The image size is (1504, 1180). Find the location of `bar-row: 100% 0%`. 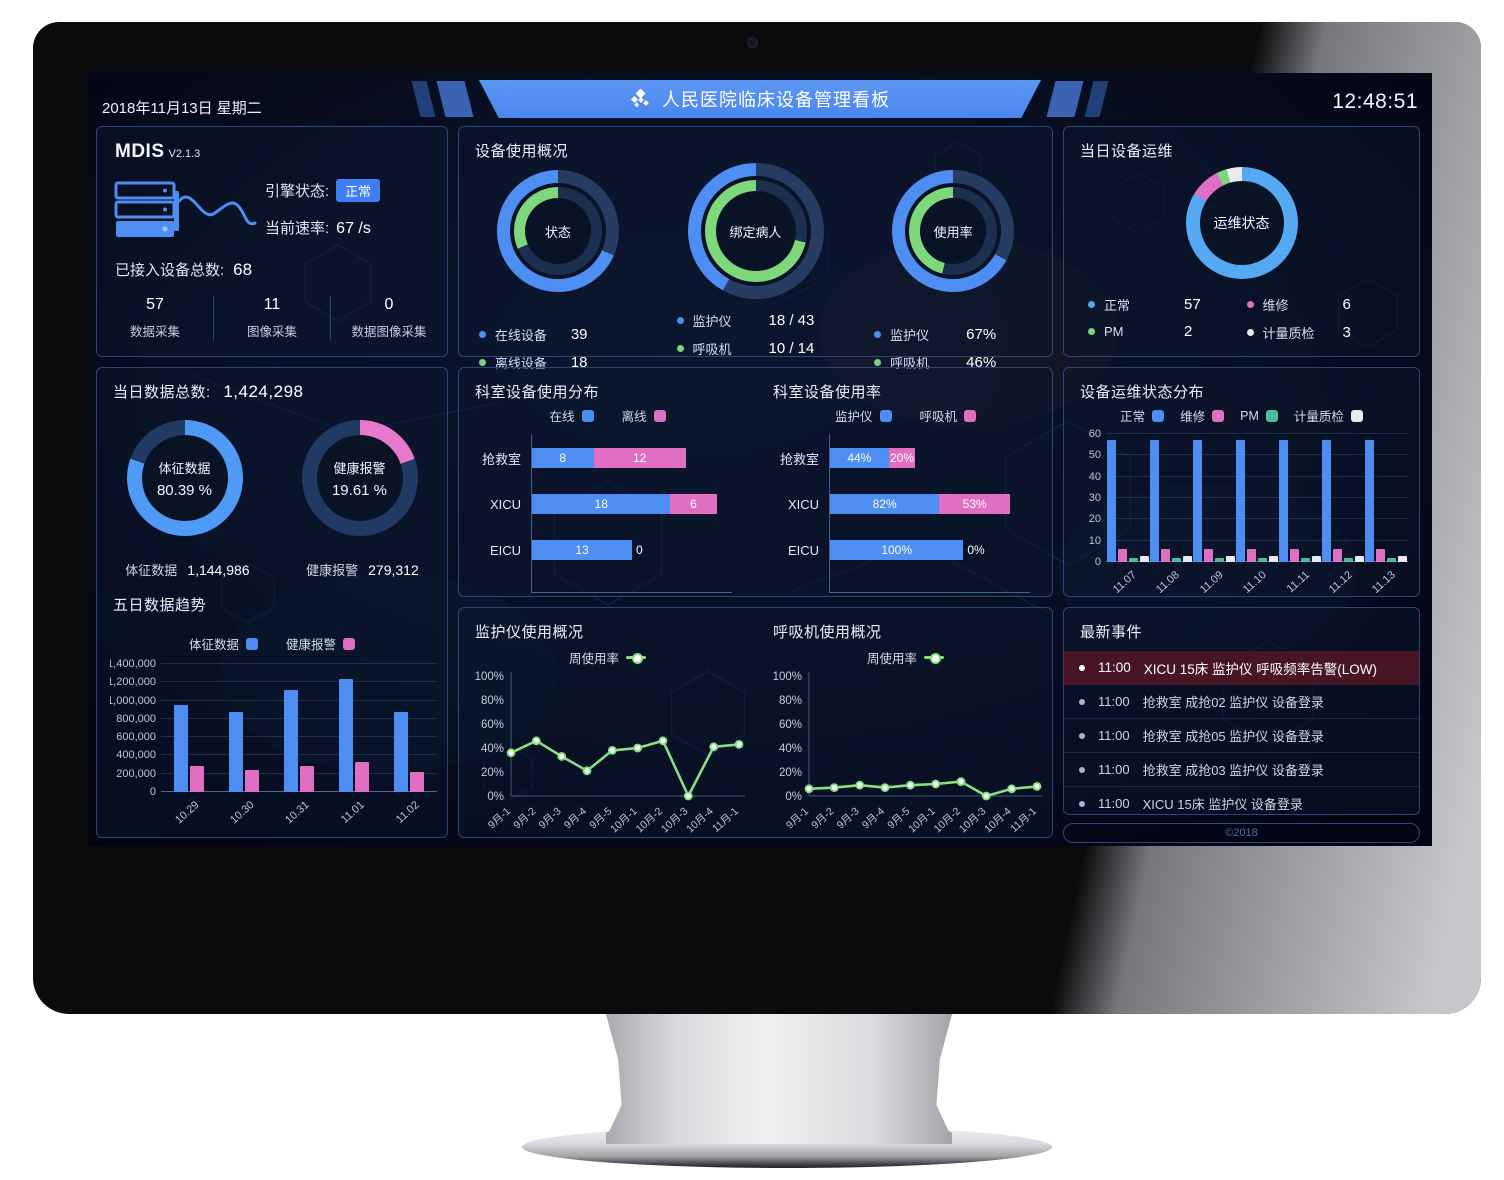

bar-row: 100% 0% is located at coordinates (930, 550).